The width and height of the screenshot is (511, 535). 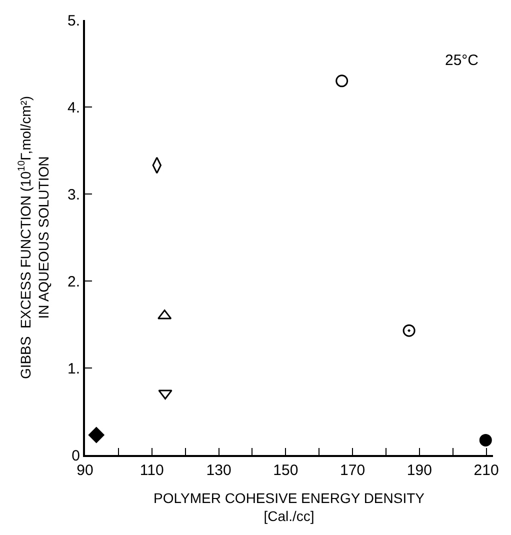 What do you see at coordinates (73, 107) in the screenshot?
I see `y-tick-label: 4.` at bounding box center [73, 107].